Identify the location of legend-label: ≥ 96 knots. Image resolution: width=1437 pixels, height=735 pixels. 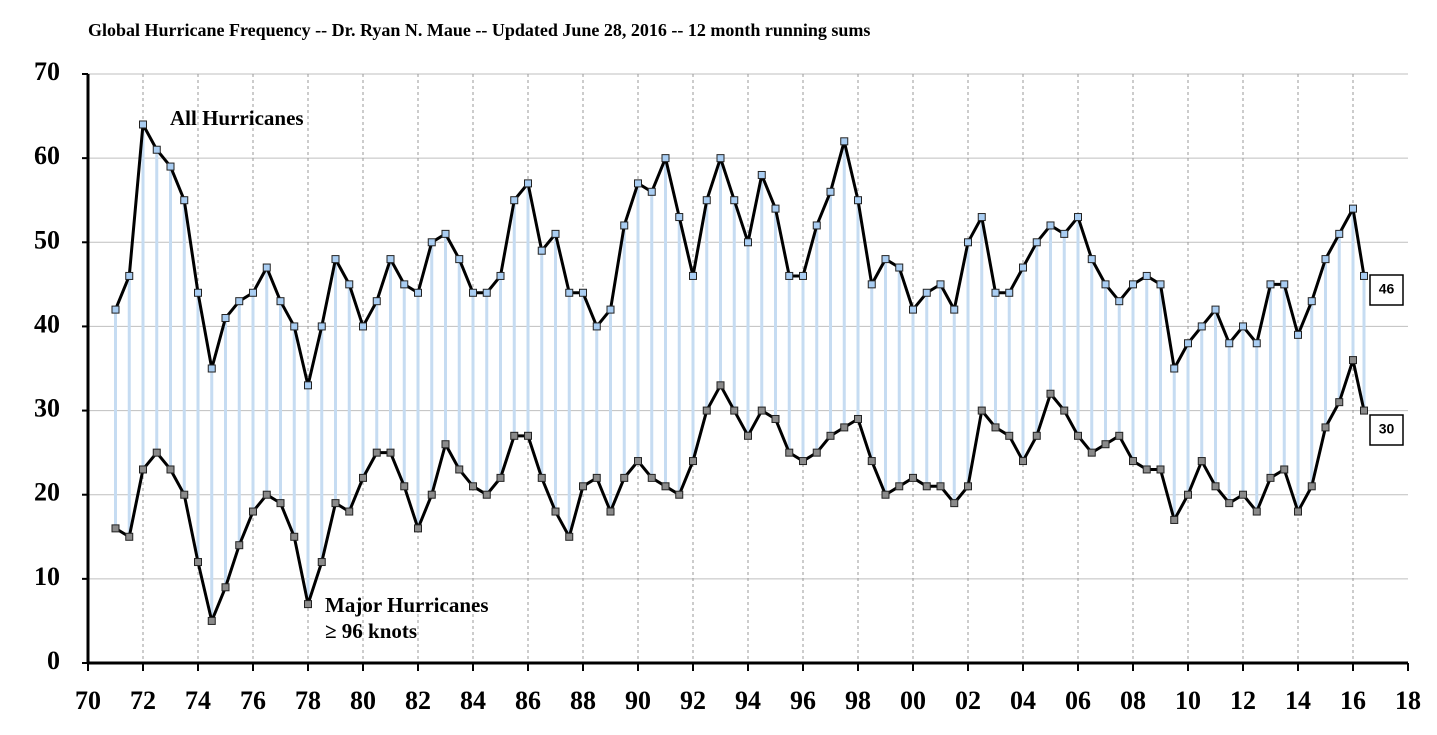
(371, 631).